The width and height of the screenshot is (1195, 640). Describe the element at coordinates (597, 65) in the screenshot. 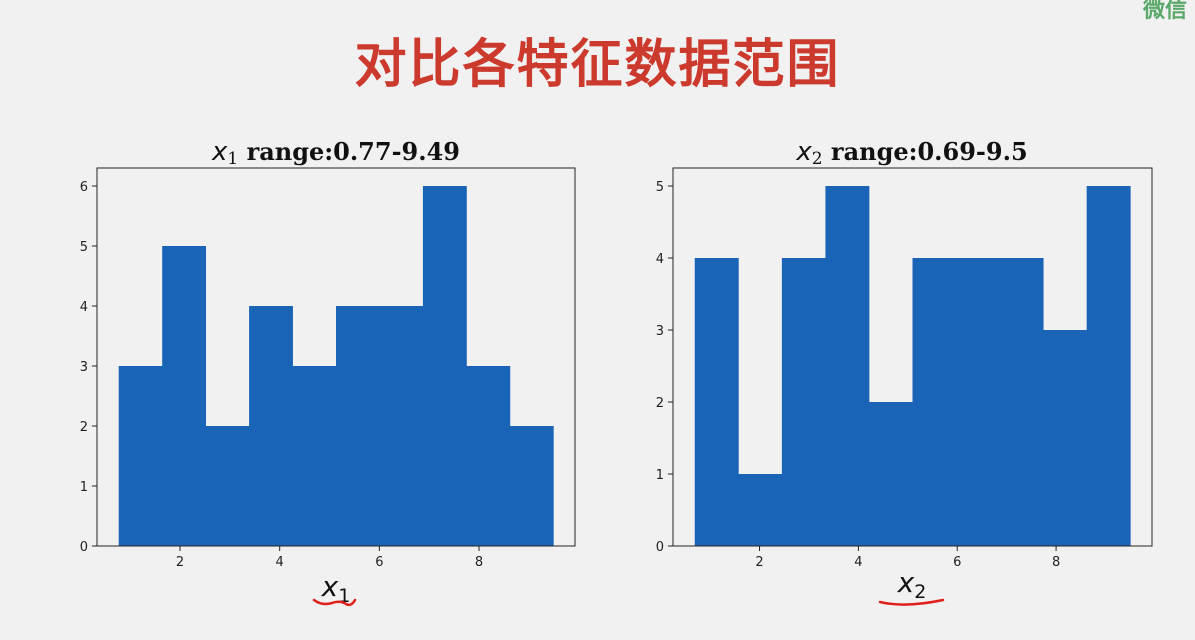

I see `slide-title: 对比各特征数据范围` at that location.